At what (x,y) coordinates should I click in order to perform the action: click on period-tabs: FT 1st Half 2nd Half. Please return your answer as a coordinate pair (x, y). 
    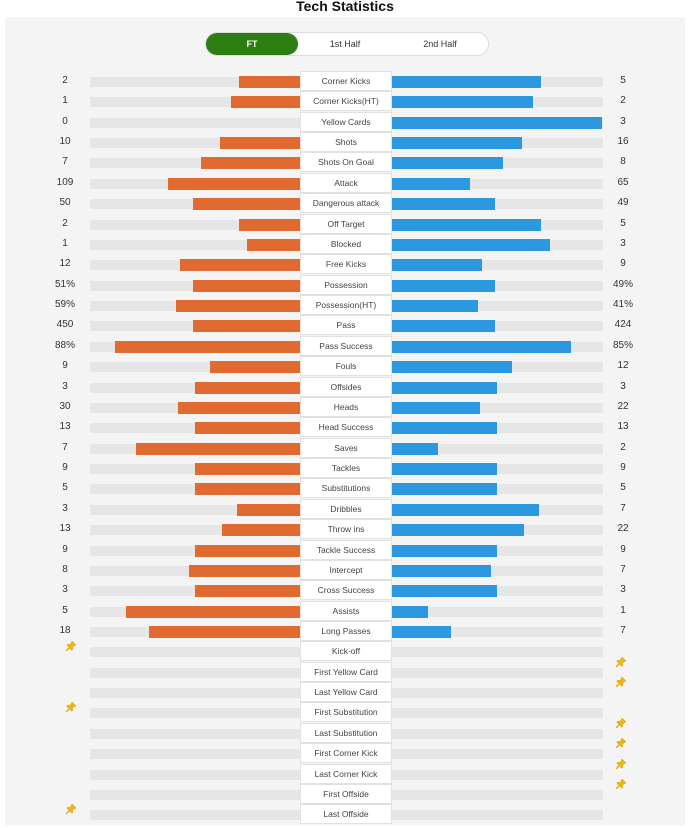
    Looking at the image, I should click on (347, 44).